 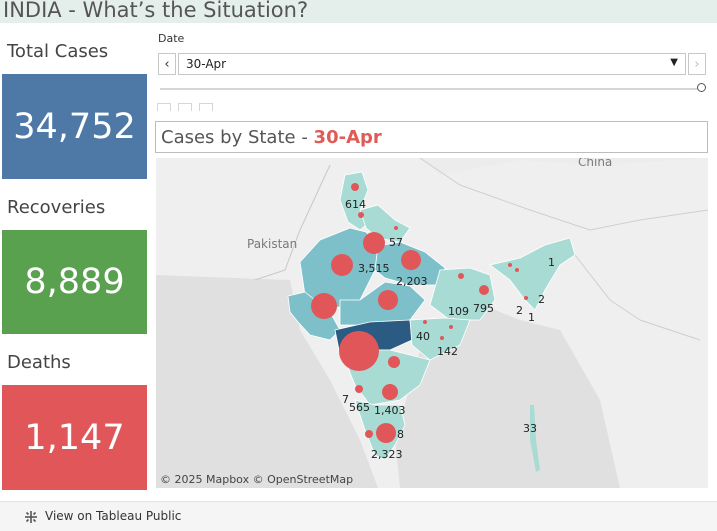 I want to click on place-label-pakistan: Pakistan, so click(x=272, y=244).